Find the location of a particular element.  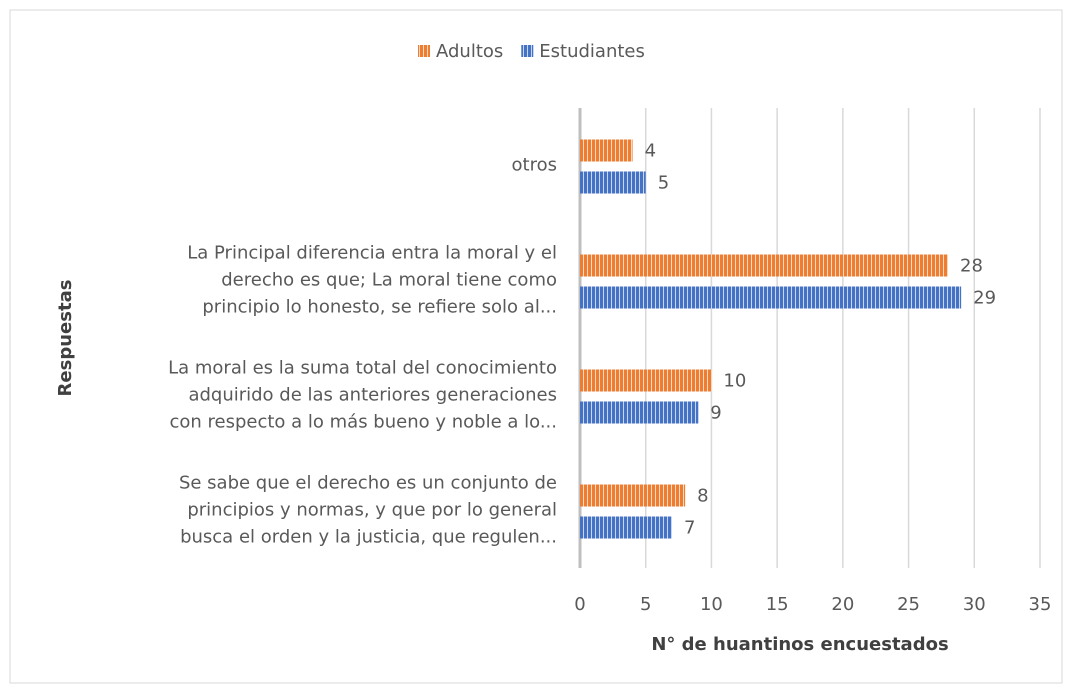

x-tick-label: 35 is located at coordinates (1040, 604).